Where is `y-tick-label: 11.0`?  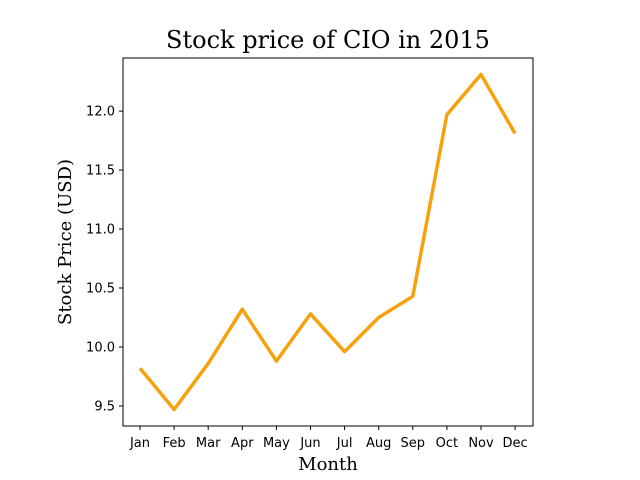 y-tick-label: 11.0 is located at coordinates (100, 230).